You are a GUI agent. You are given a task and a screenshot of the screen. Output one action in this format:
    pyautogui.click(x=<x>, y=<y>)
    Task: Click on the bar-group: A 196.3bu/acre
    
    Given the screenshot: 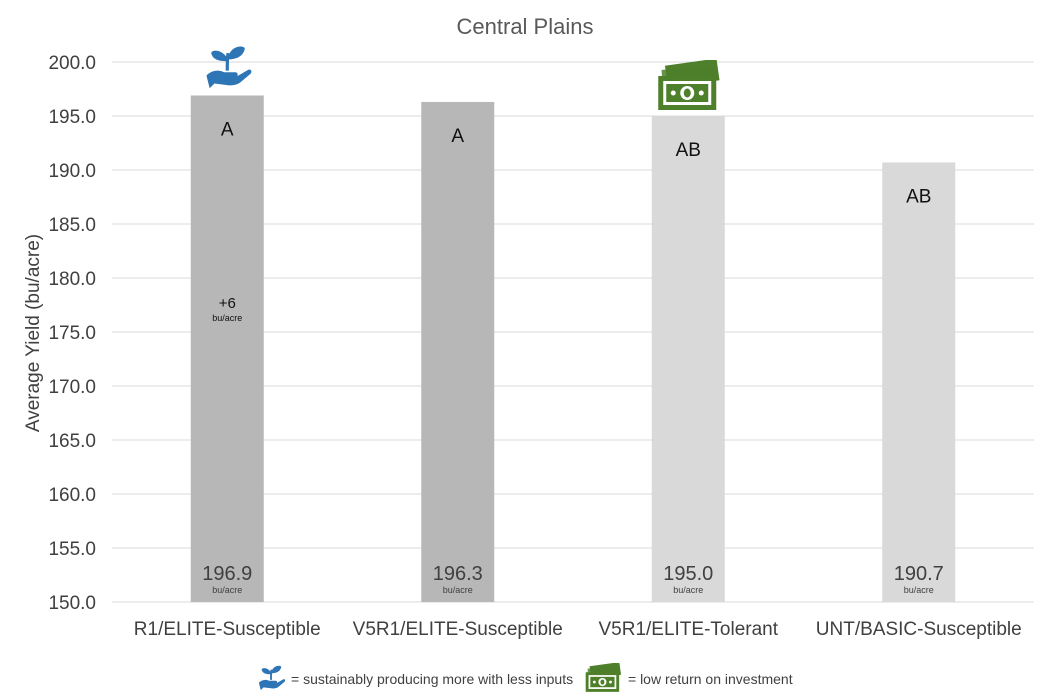 What is the action you would take?
    pyautogui.click(x=458, y=352)
    